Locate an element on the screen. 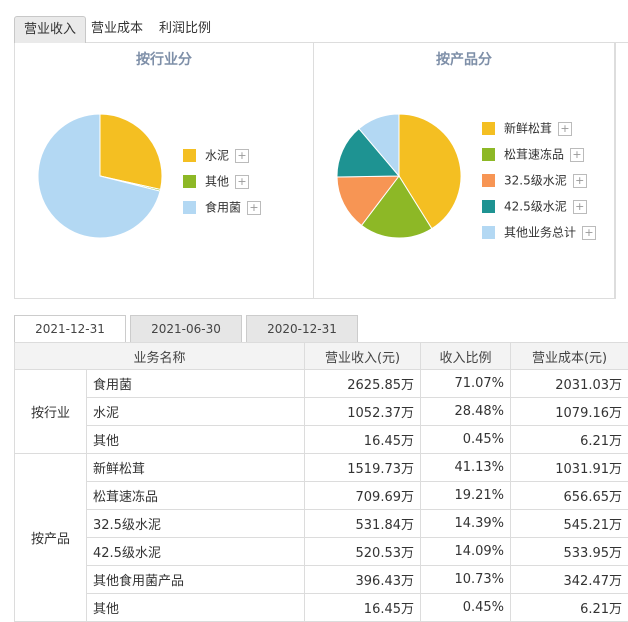 The width and height of the screenshot is (628, 622). legend-label: 新鲜松茸 is located at coordinates (528, 129).